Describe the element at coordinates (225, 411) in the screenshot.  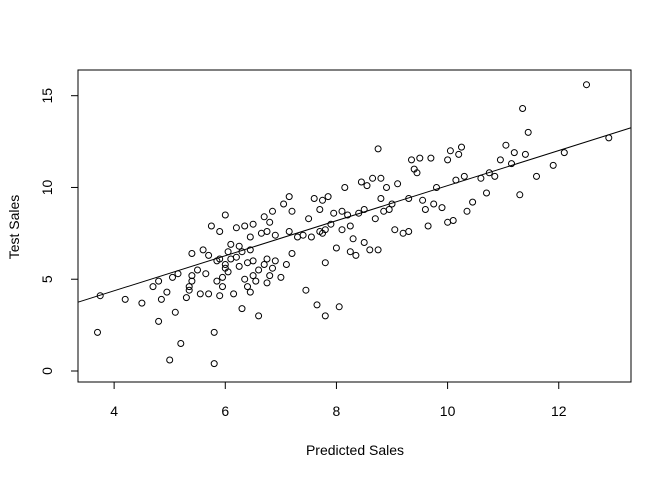
I see `x-tick-label: 6` at that location.